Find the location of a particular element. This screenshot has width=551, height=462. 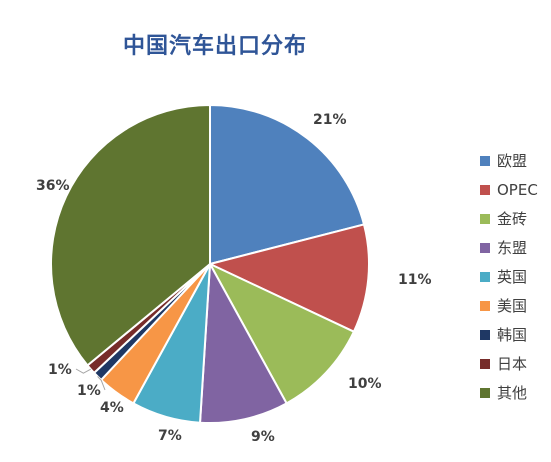

legend-label: 其他 is located at coordinates (512, 393).